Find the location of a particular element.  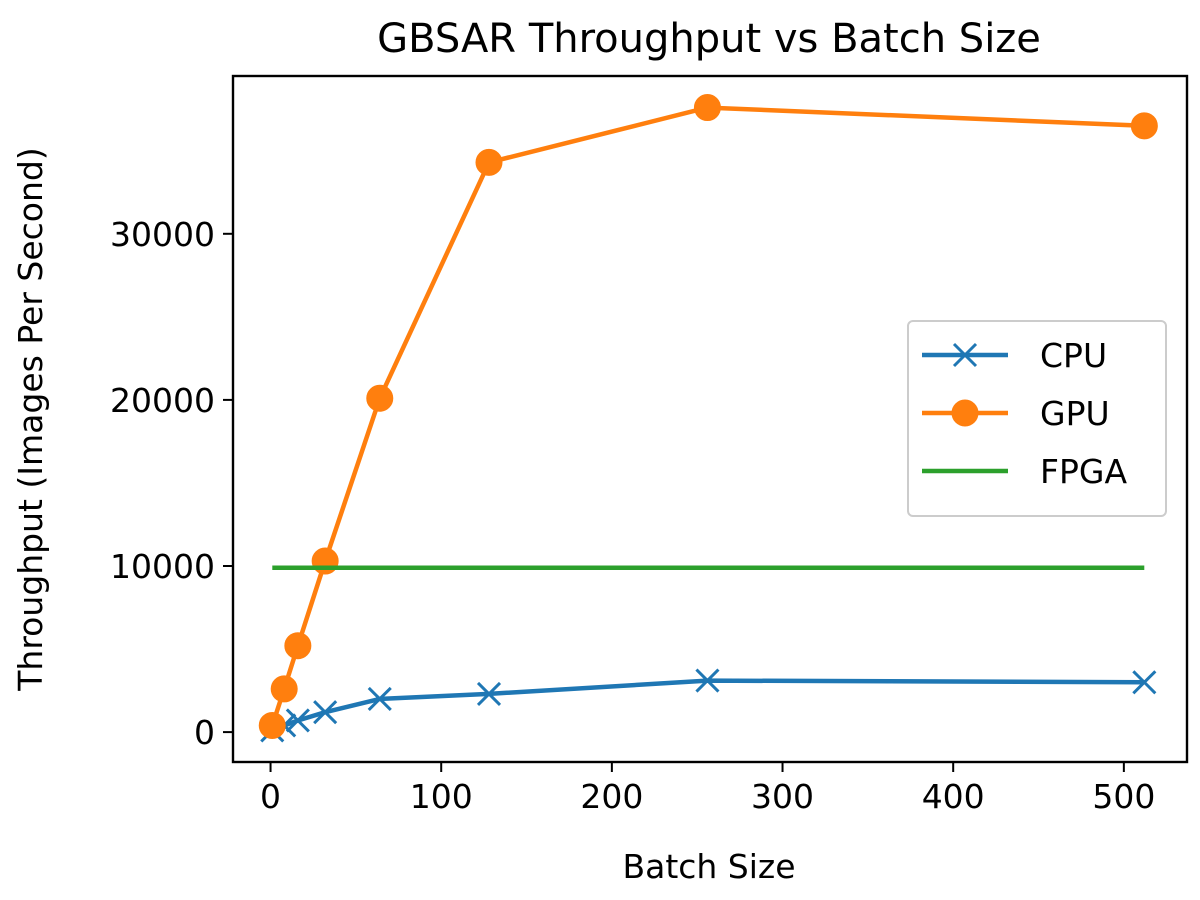

legend: CPU GPU FPGA is located at coordinates (1037, 418).